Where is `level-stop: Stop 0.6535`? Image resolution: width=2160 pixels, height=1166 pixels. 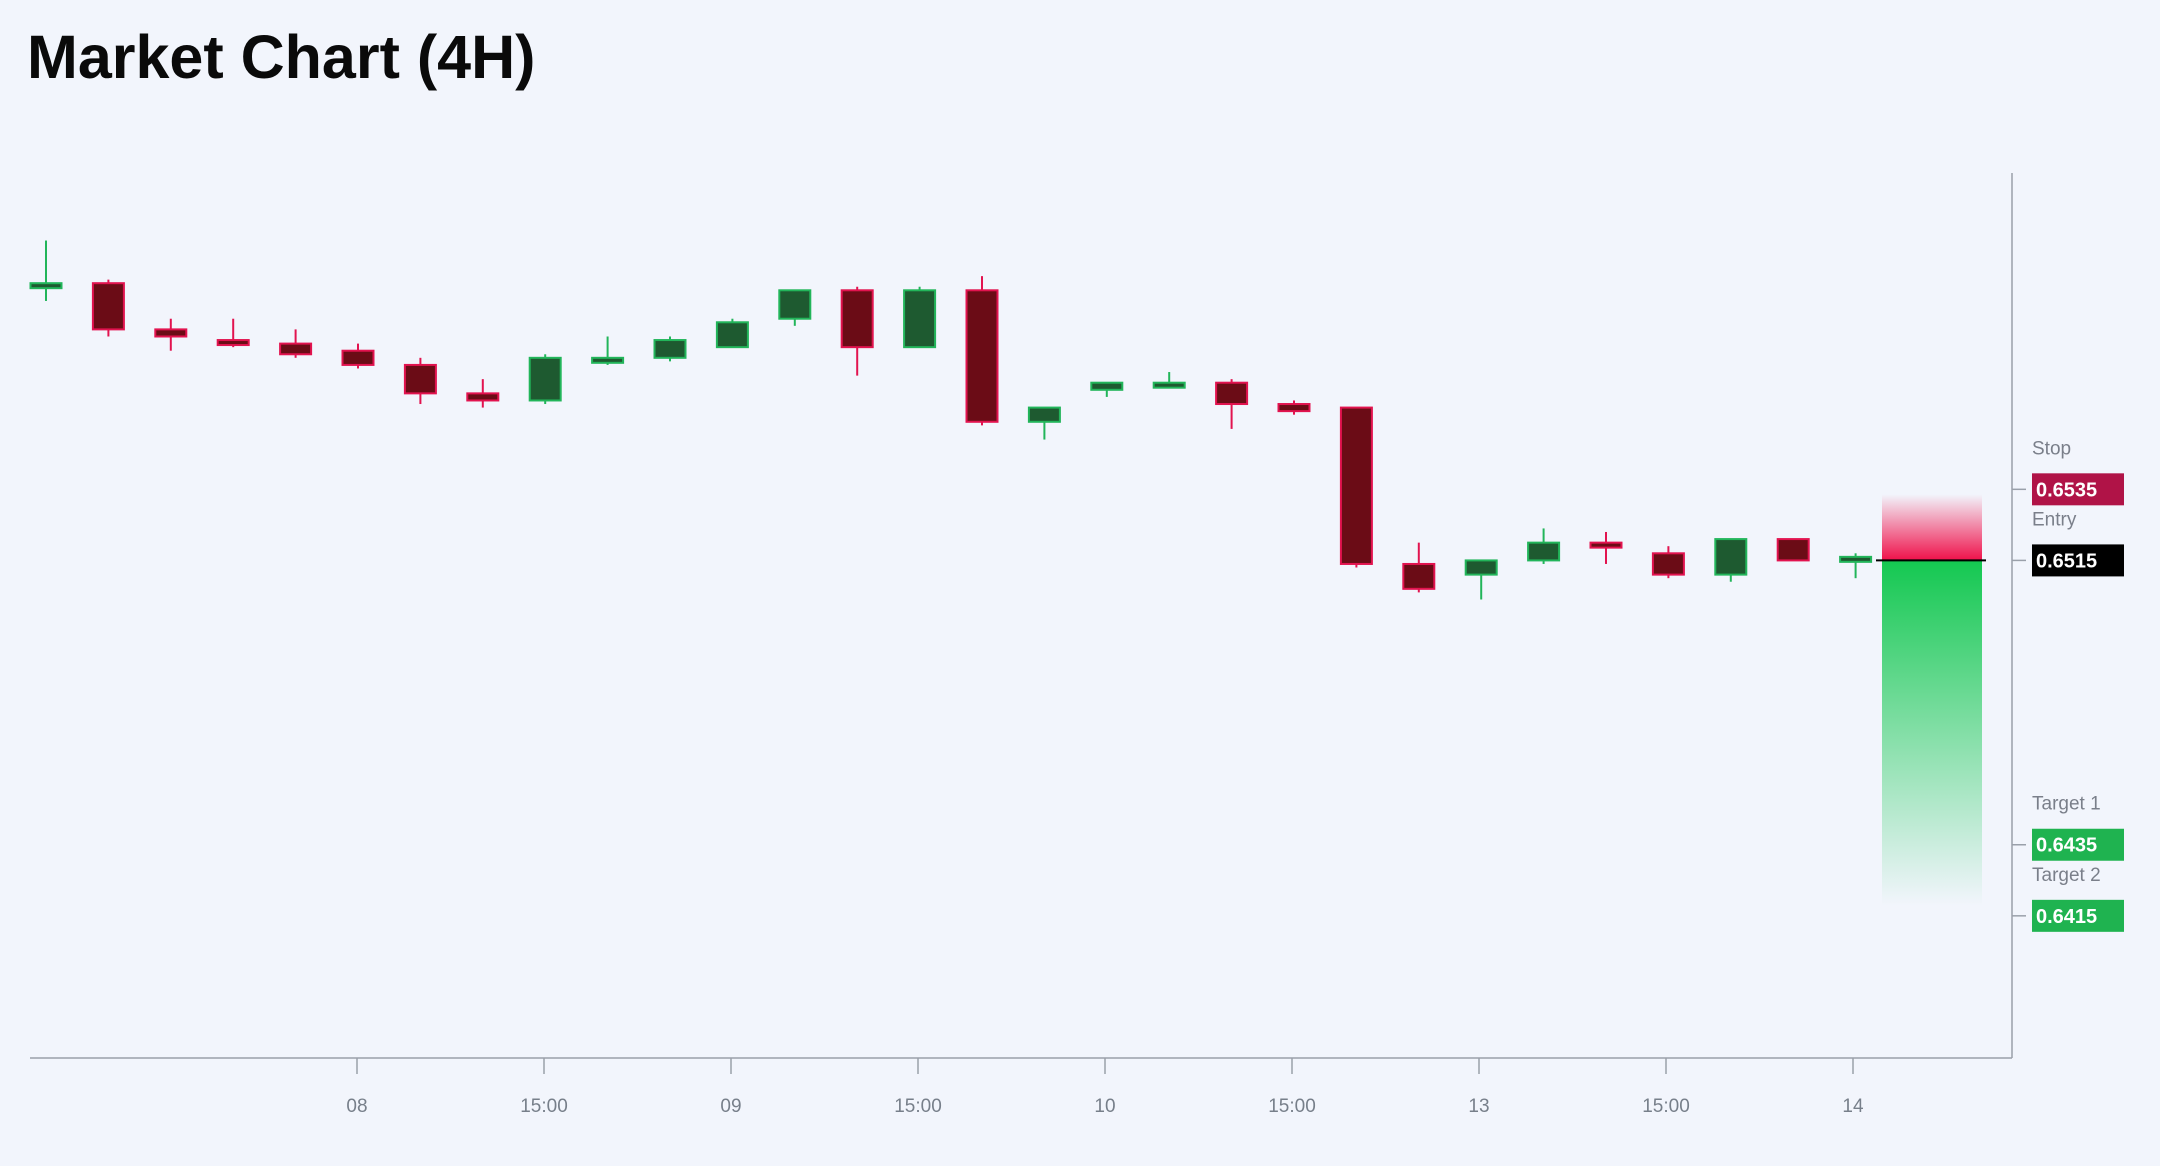 level-stop: Stop 0.6535 is located at coordinates (2068, 472).